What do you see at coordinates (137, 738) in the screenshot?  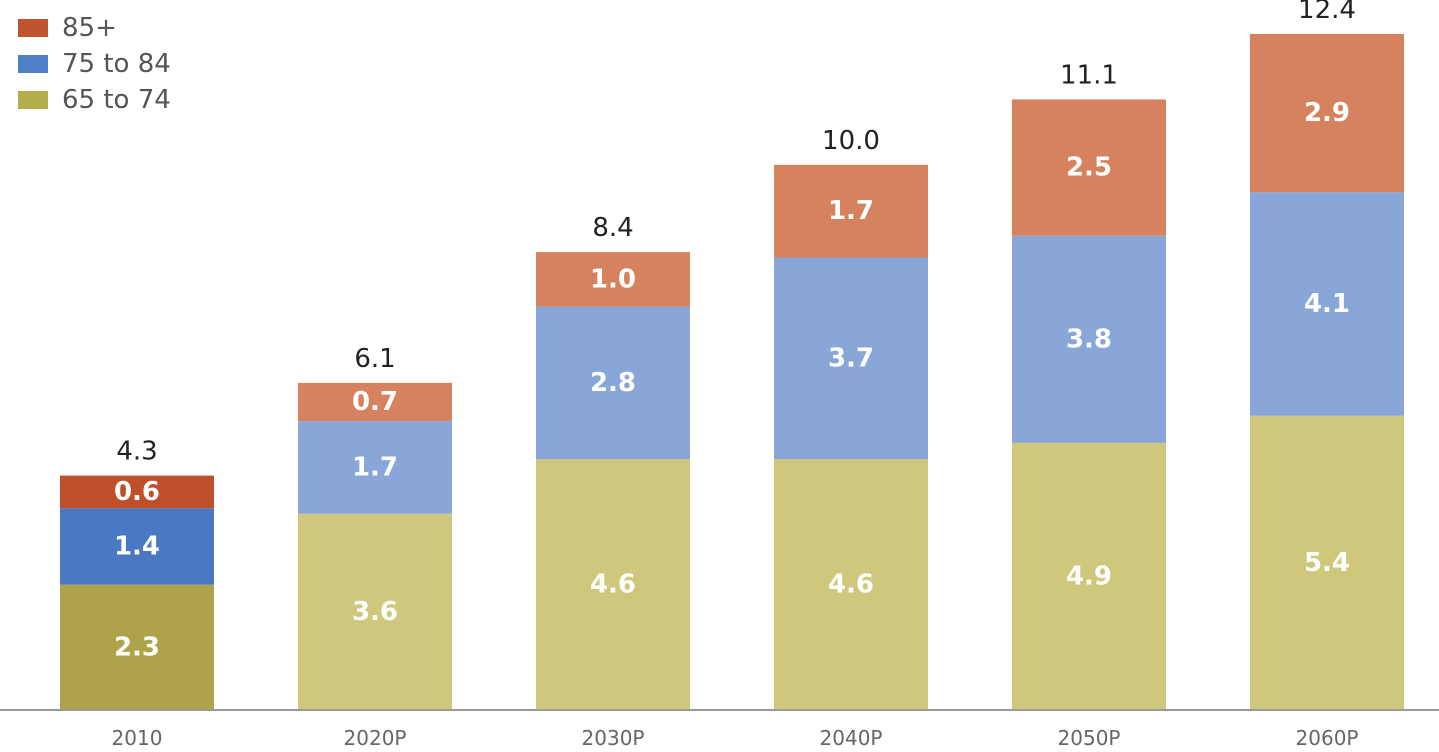 I see `x-tick-label: 2010` at bounding box center [137, 738].